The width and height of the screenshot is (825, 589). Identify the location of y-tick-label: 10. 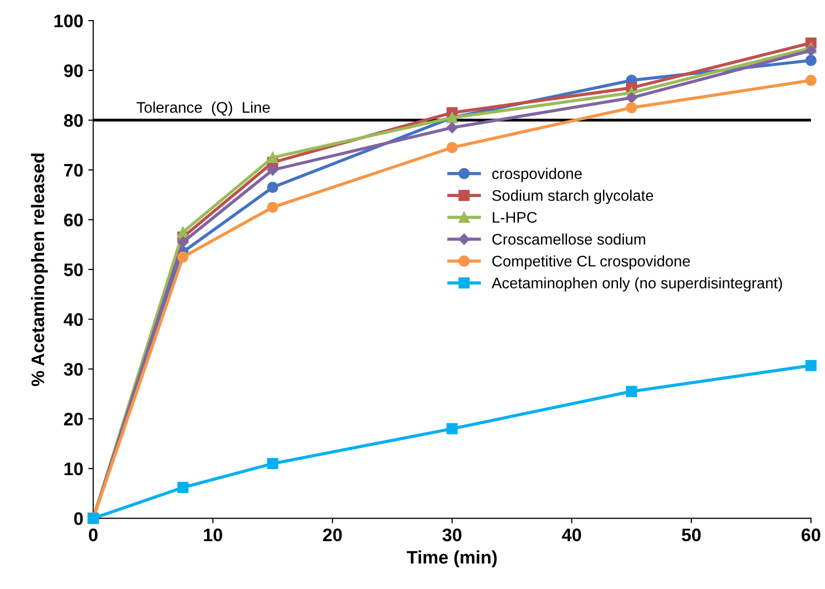
(73, 469).